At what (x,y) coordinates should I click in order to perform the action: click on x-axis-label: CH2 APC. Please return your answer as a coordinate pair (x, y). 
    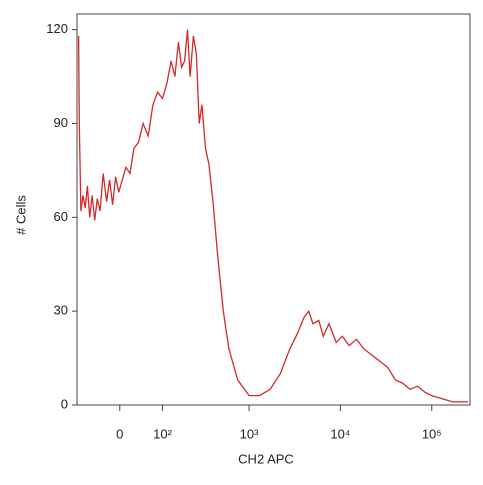
    Looking at the image, I should click on (266, 458).